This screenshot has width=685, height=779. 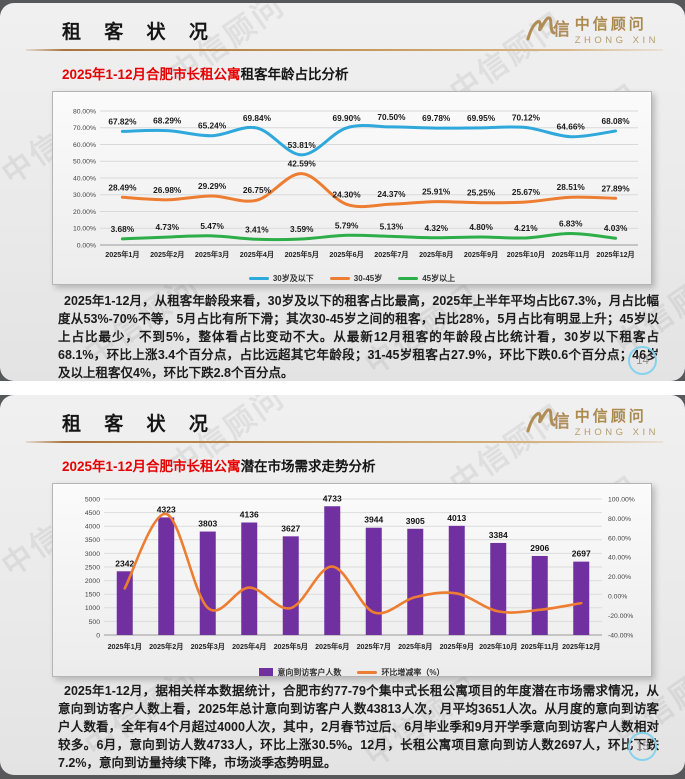 What do you see at coordinates (122, 121) in the screenshot?
I see `svg-text: 67.82%` at bounding box center [122, 121].